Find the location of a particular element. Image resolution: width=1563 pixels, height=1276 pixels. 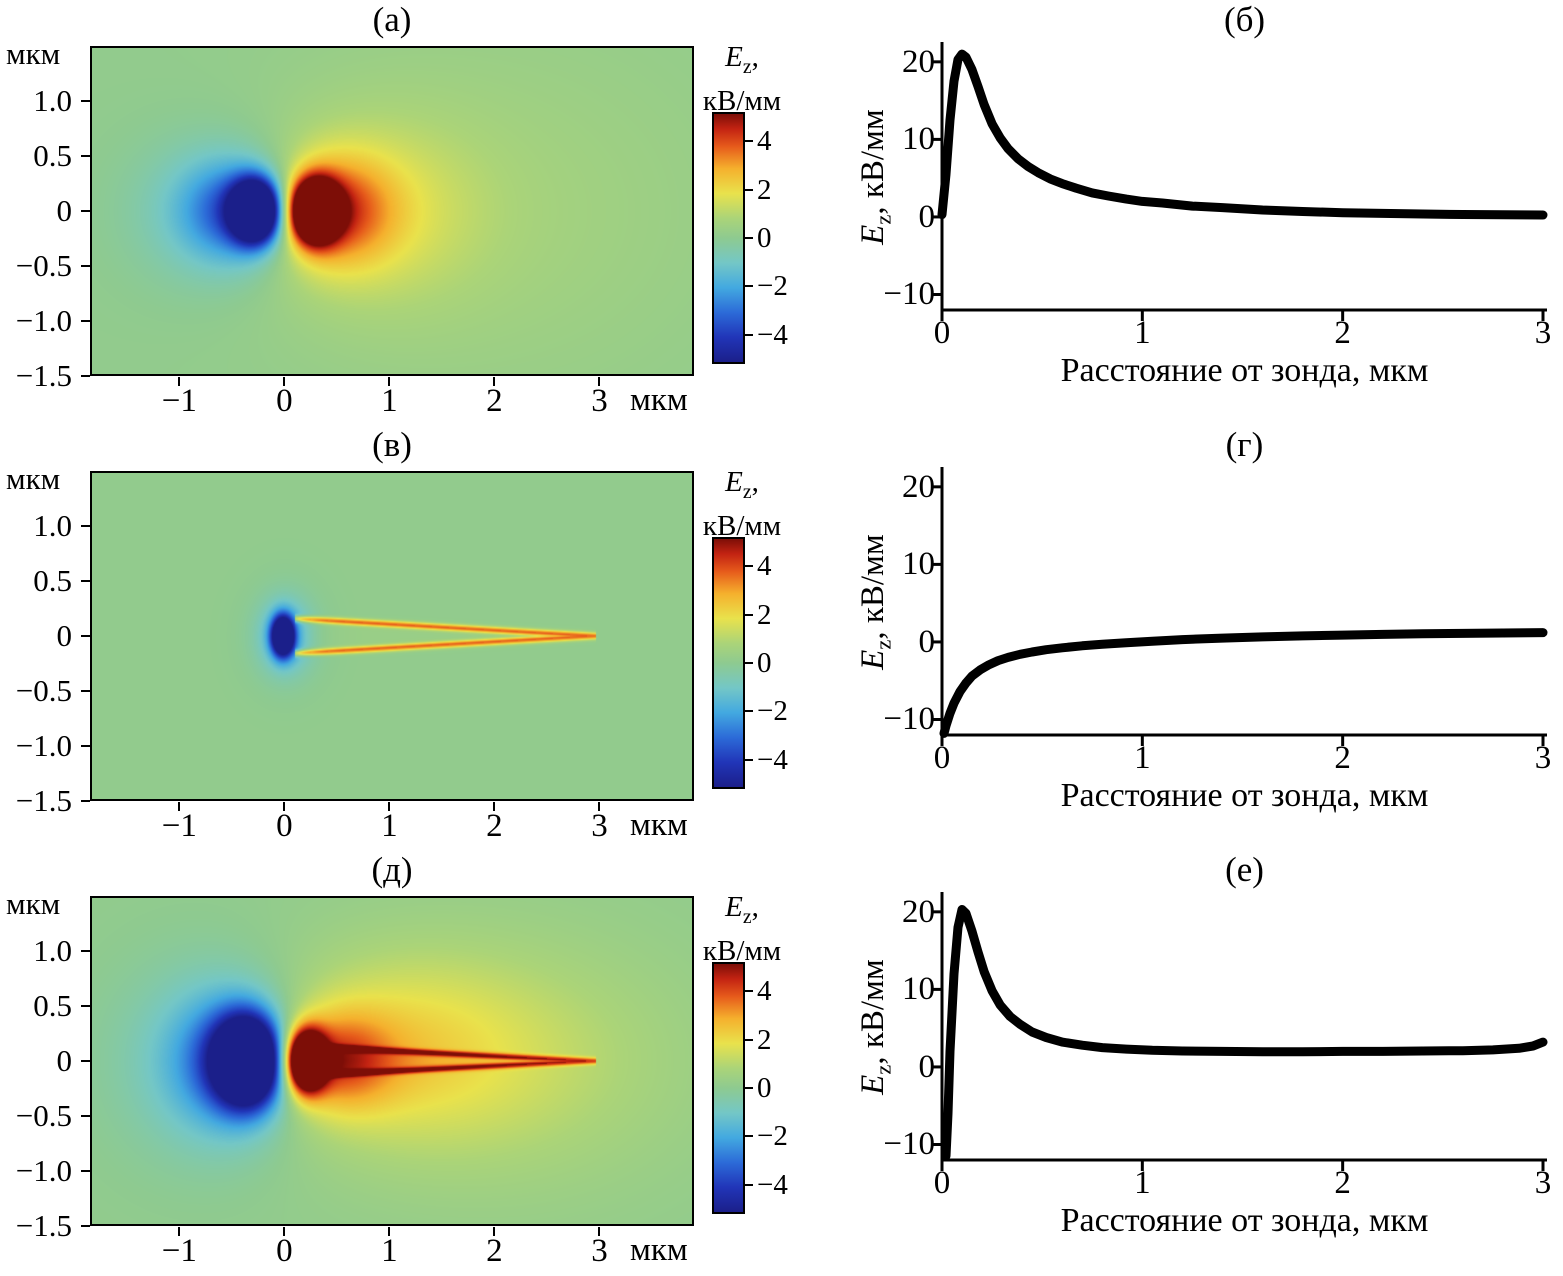

y-tick-label: −1.5 is located at coordinates (43, 375).